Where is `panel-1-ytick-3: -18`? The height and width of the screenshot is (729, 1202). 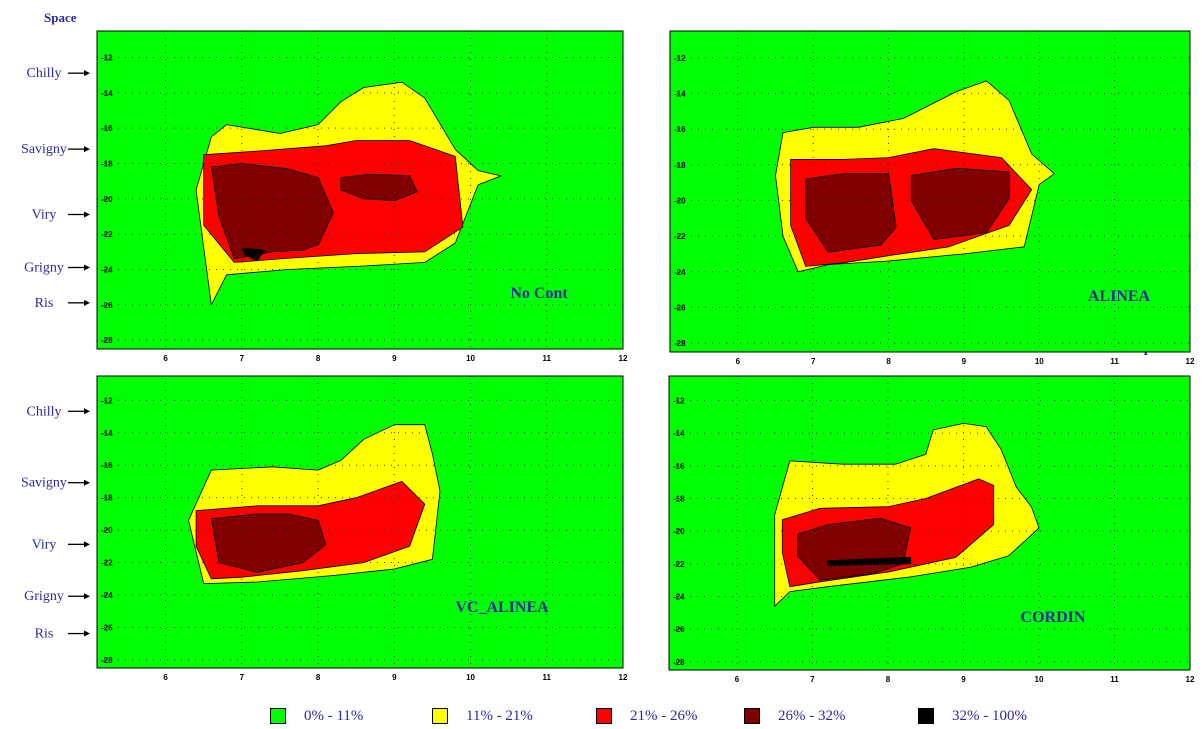
panel-1-ytick-3: -18 is located at coordinates (680, 165).